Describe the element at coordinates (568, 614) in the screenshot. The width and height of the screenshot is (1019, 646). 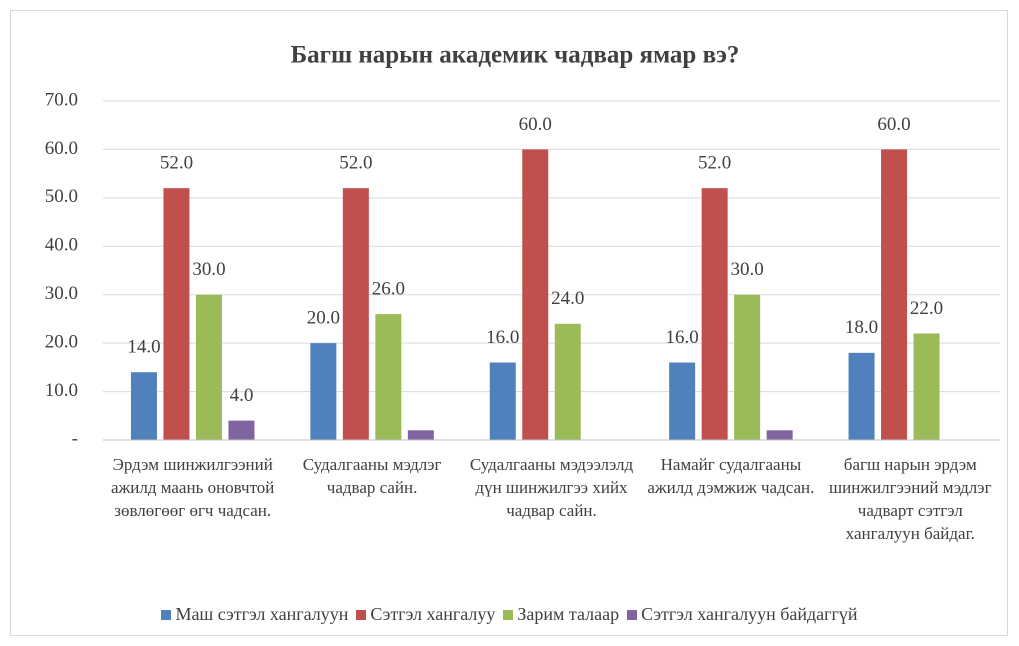
I see `legend-label: Зарим талаар` at that location.